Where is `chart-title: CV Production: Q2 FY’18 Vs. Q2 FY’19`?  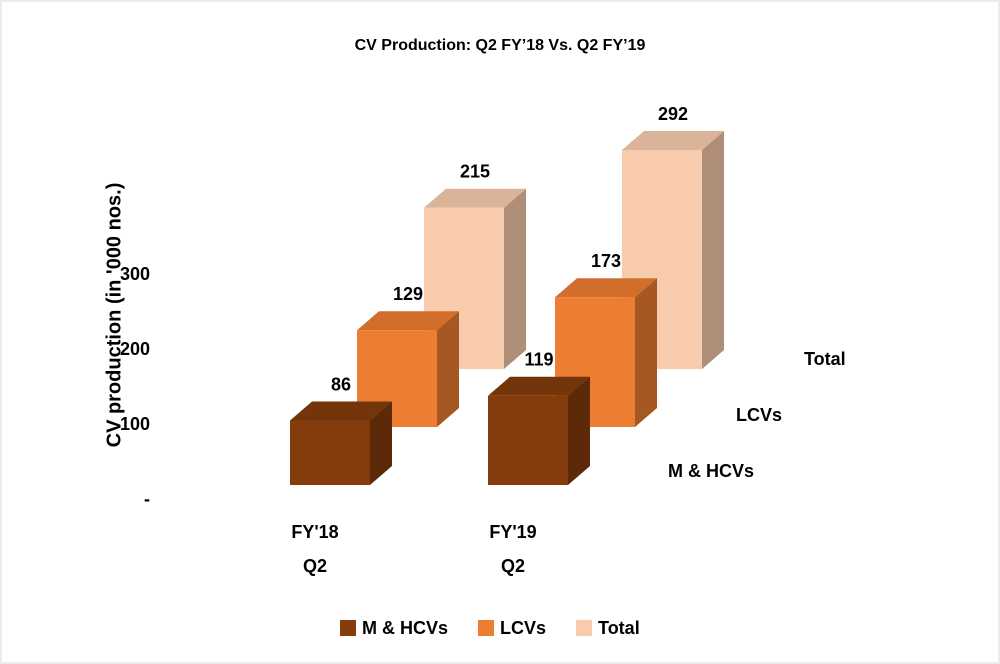 chart-title: CV Production: Q2 FY’18 Vs. Q2 FY’19 is located at coordinates (500, 45).